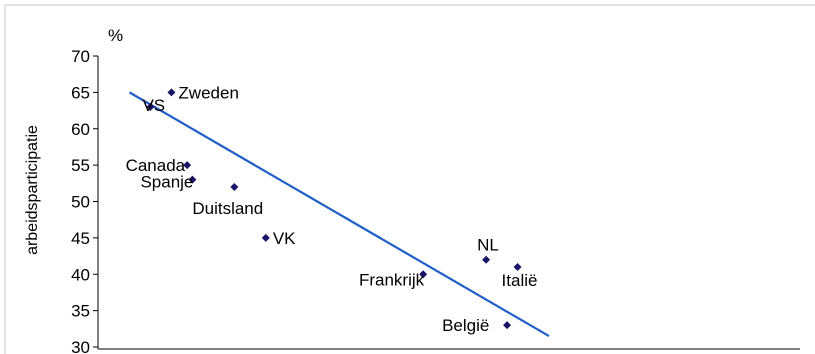 The width and height of the screenshot is (815, 354). What do you see at coordinates (80, 56) in the screenshot?
I see `y-tick-label: 70` at bounding box center [80, 56].